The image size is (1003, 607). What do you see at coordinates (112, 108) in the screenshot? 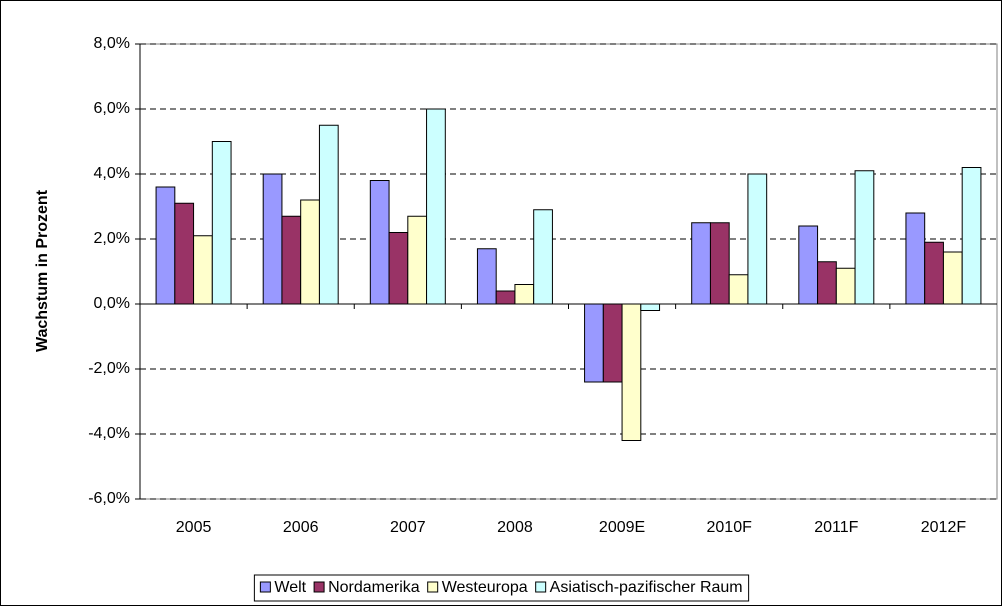
I see `y-tick-label: 6,0%` at bounding box center [112, 108].